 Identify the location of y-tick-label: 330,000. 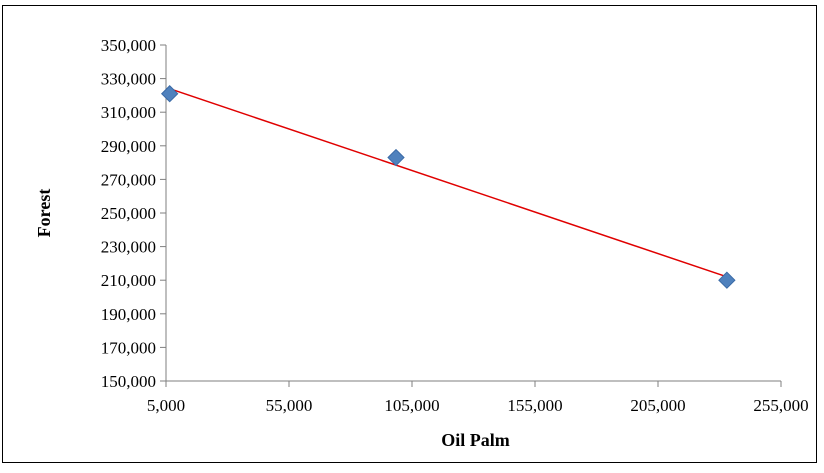
(128, 79).